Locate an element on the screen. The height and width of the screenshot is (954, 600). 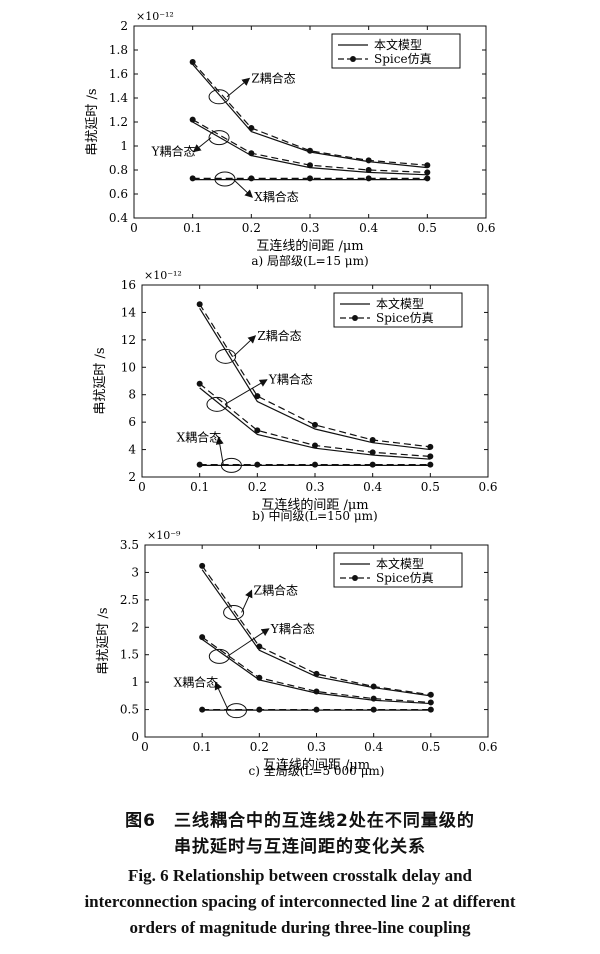
chart-1-legend-spice-label: Spice仿真 is located at coordinates (403, 59).